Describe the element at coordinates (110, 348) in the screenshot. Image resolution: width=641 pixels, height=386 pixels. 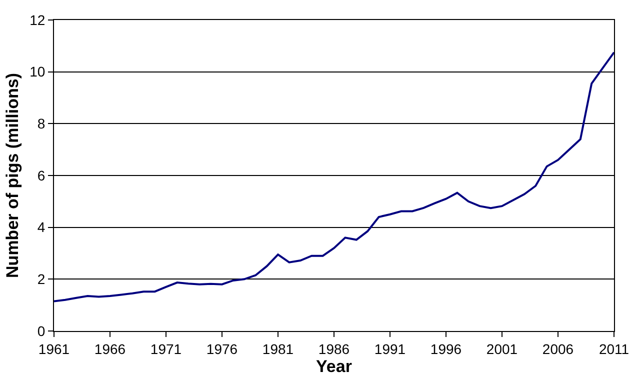
I see `x-tick-label: 1966` at that location.